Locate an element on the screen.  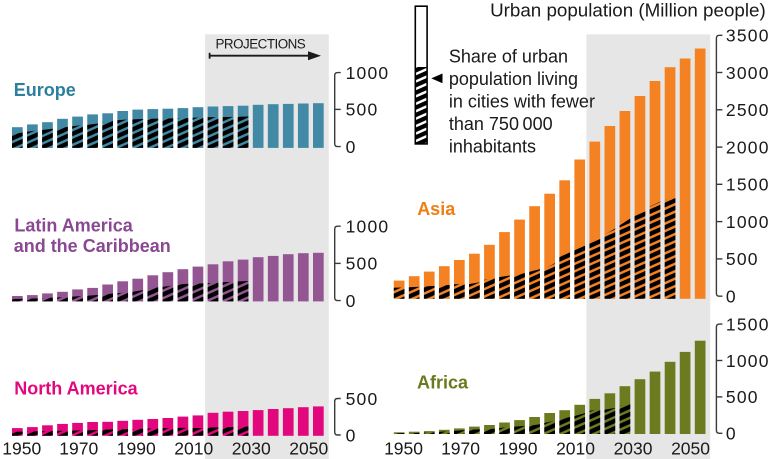
svg-text: in cities with fewer is located at coordinates (522, 102).